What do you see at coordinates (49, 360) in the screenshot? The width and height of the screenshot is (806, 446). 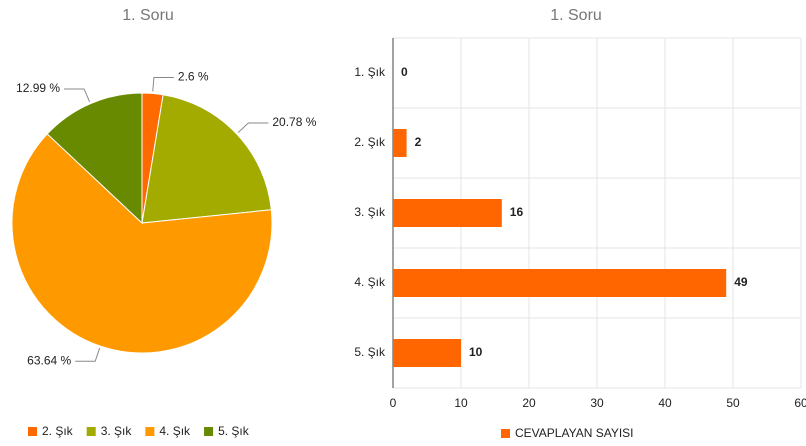 I see `pie-label: 63.64 %` at bounding box center [49, 360].